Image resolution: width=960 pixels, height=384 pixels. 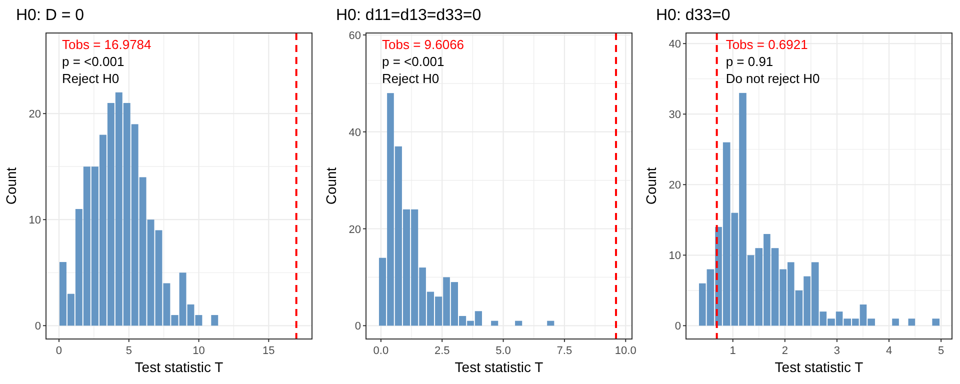 What do you see at coordinates (625, 351) in the screenshot?
I see `x-tick-label: 10.0` at bounding box center [625, 351].